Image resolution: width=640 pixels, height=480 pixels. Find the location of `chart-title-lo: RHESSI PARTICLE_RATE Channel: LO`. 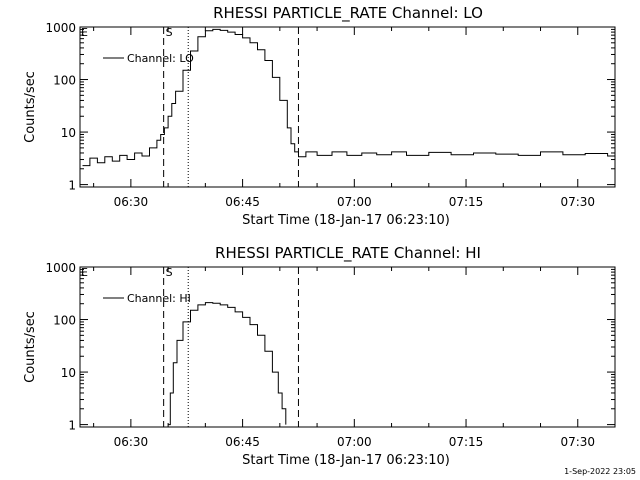

chart-title-lo: RHESSI PARTICLE_RATE Channel: LO is located at coordinates (348, 13).